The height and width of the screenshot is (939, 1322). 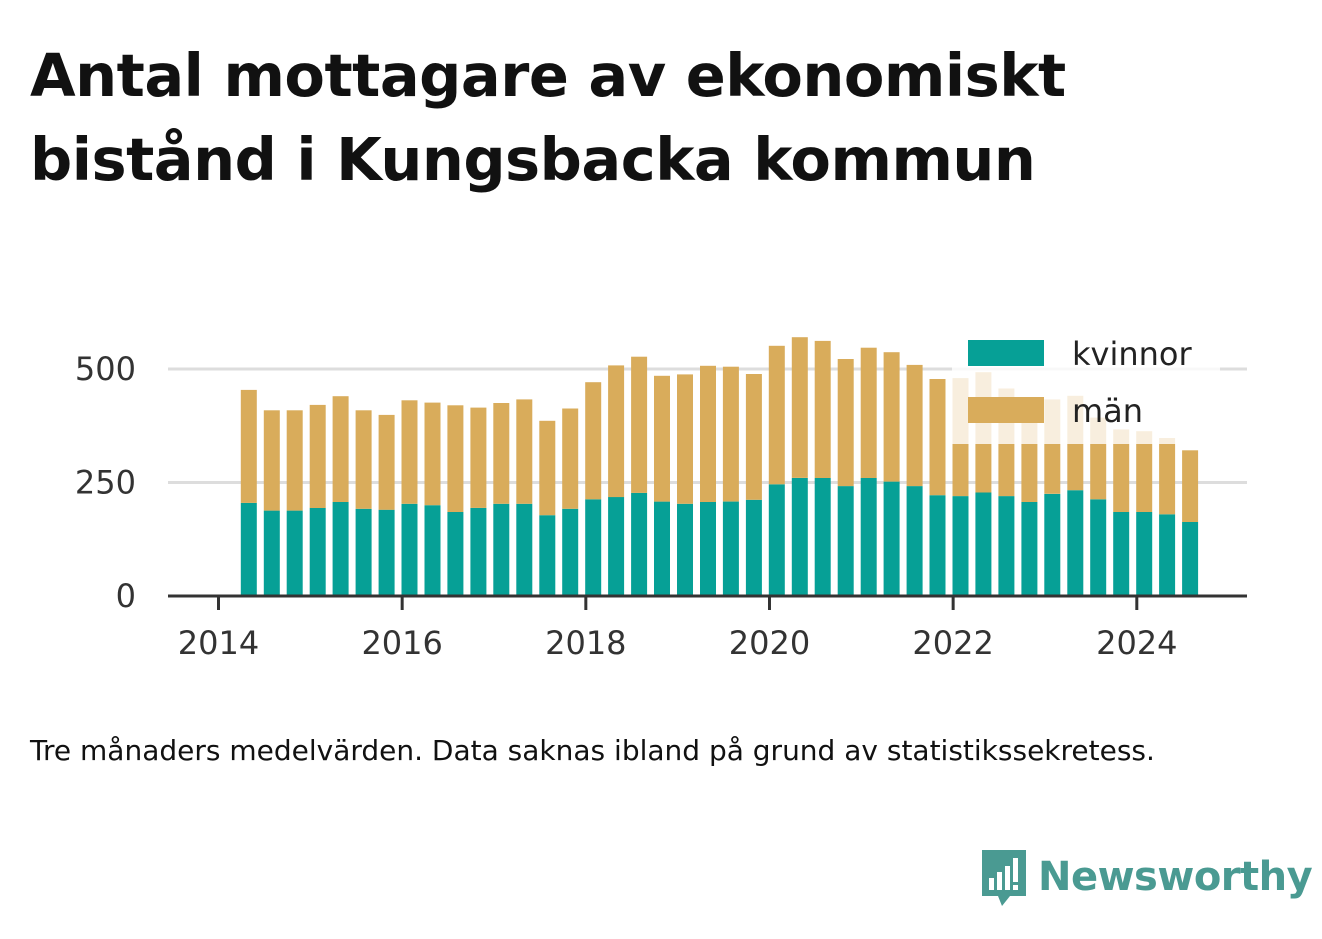 I want to click on newsworthy-logo-icon, so click(x=1004, y=878).